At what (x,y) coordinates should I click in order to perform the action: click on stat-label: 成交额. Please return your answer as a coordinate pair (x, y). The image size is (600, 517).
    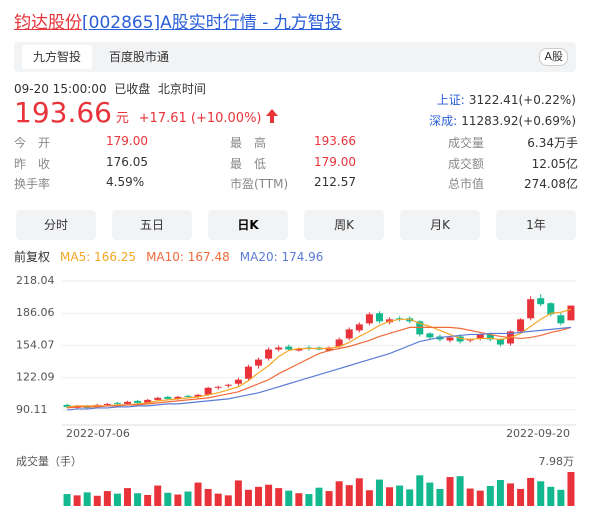
    Looking at the image, I should click on (466, 163).